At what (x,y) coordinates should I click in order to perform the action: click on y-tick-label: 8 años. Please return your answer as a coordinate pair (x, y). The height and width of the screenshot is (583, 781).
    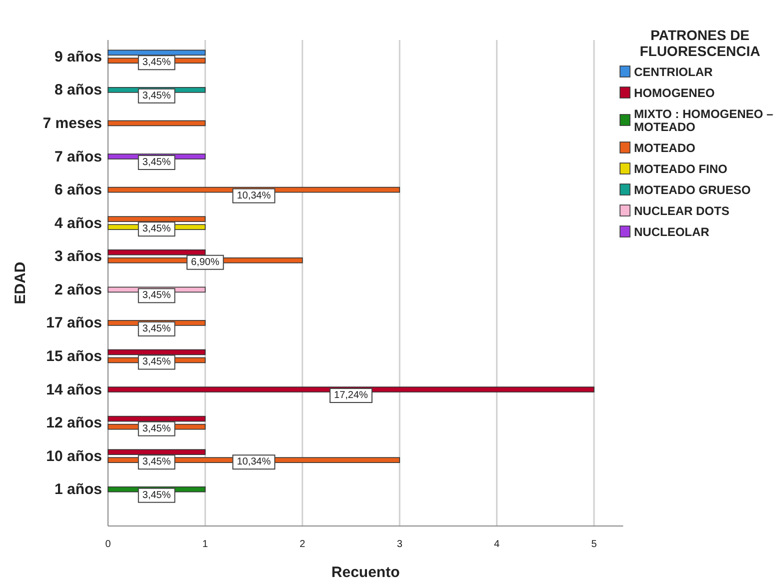
    Looking at the image, I should click on (78, 90).